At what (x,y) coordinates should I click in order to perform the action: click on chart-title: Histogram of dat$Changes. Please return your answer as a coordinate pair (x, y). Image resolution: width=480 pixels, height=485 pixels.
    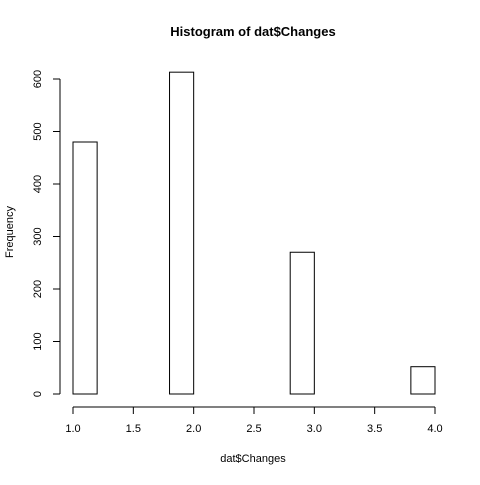
    Looking at the image, I should click on (252, 31).